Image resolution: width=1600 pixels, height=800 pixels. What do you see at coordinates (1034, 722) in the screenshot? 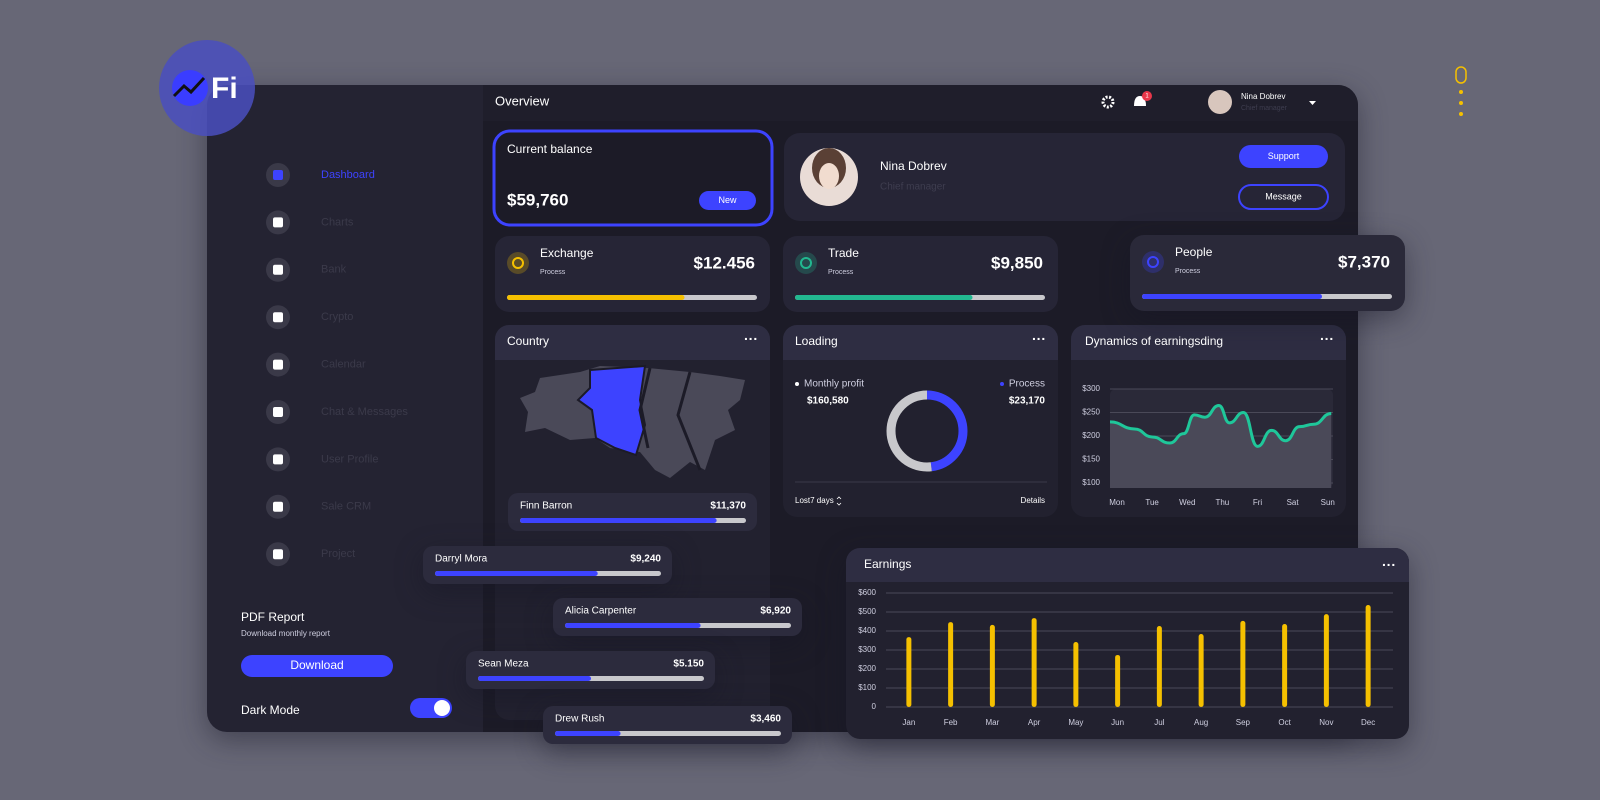
I see `x-tick-label: Apr` at bounding box center [1034, 722].